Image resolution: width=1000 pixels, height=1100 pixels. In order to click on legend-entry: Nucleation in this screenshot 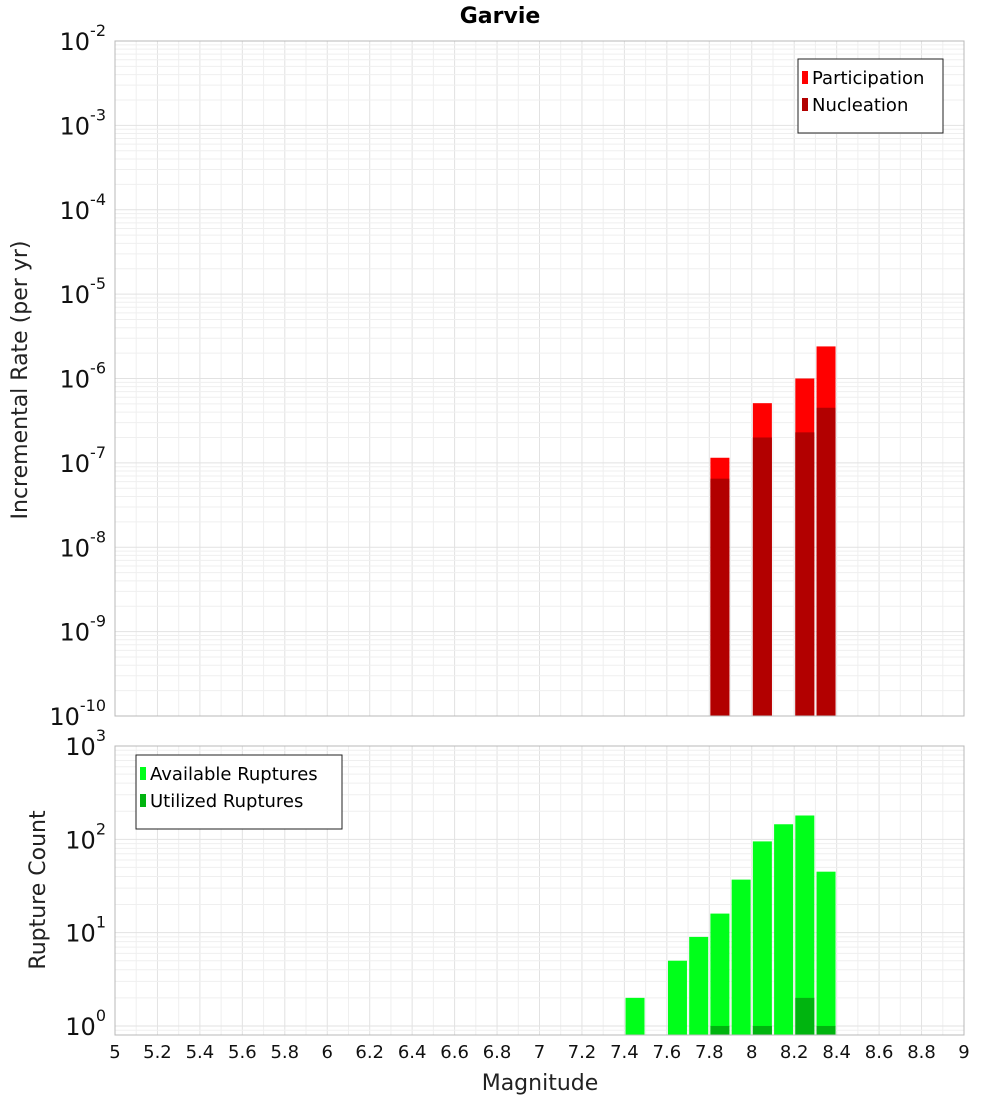, I will do `click(860, 105)`.